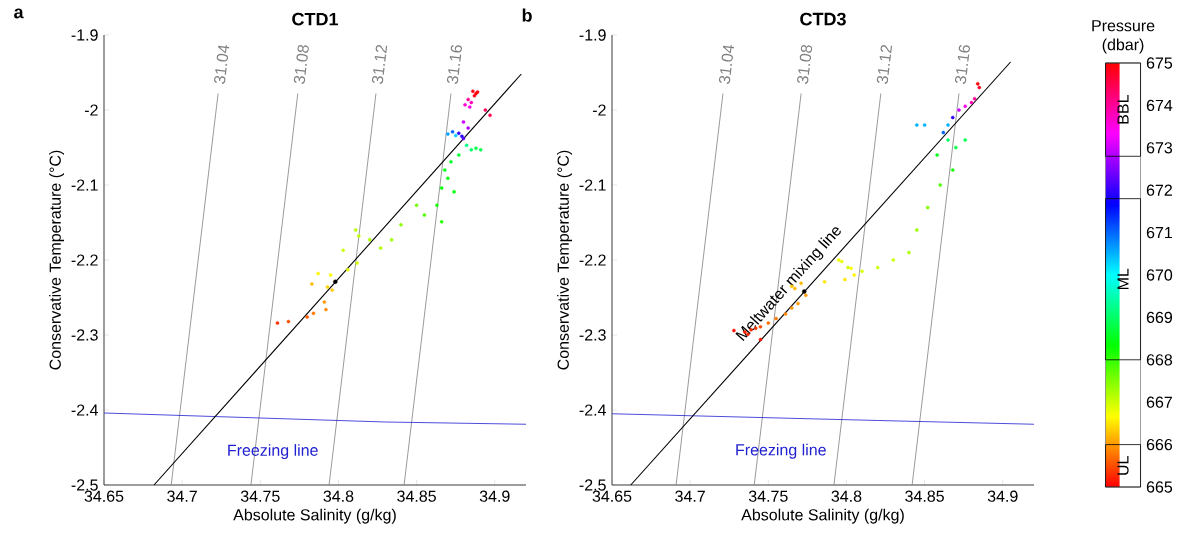 This screenshot has height=544, width=1189. I want to click on chart-title: CTD1, so click(315, 19).